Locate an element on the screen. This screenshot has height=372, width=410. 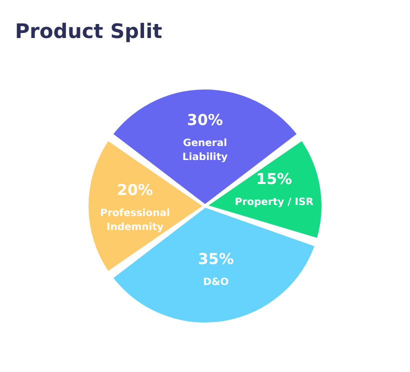
data-label: 20% is located at coordinates (135, 190).